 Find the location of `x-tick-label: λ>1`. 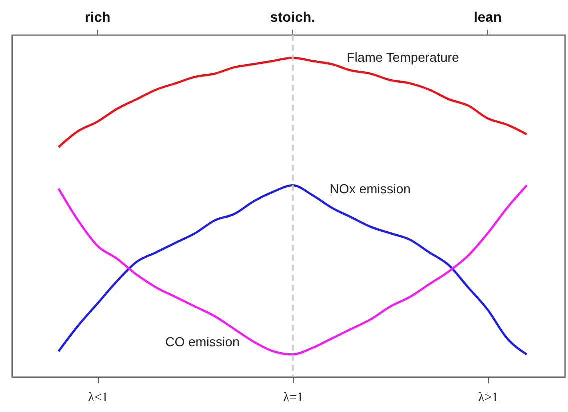

x-tick-label: λ>1 is located at coordinates (488, 397).